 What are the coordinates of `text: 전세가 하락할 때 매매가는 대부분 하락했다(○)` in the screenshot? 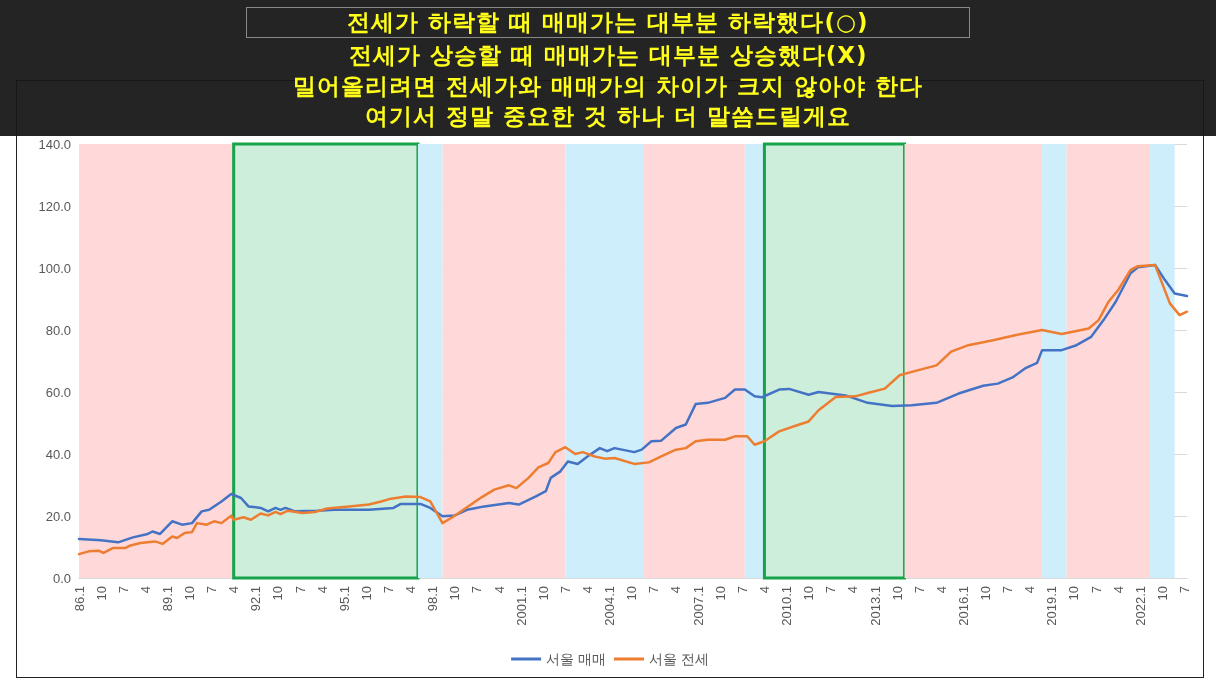 It's located at (608, 22).